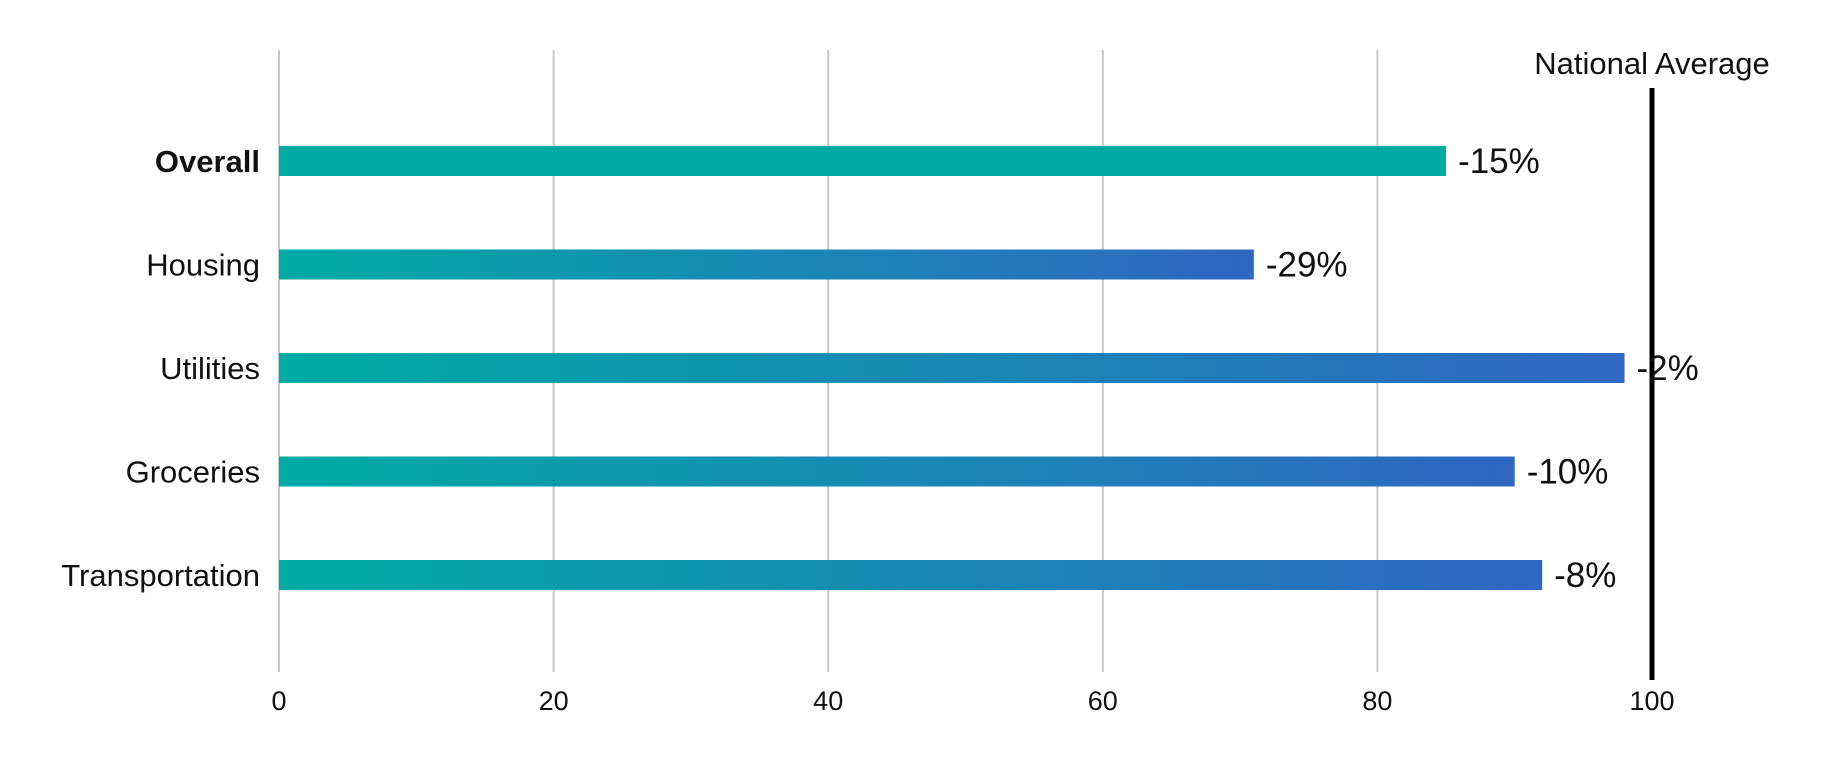 Image resolution: width=1831 pixels, height=781 pixels. I want to click on x-tick-label-40: 40, so click(828, 701).